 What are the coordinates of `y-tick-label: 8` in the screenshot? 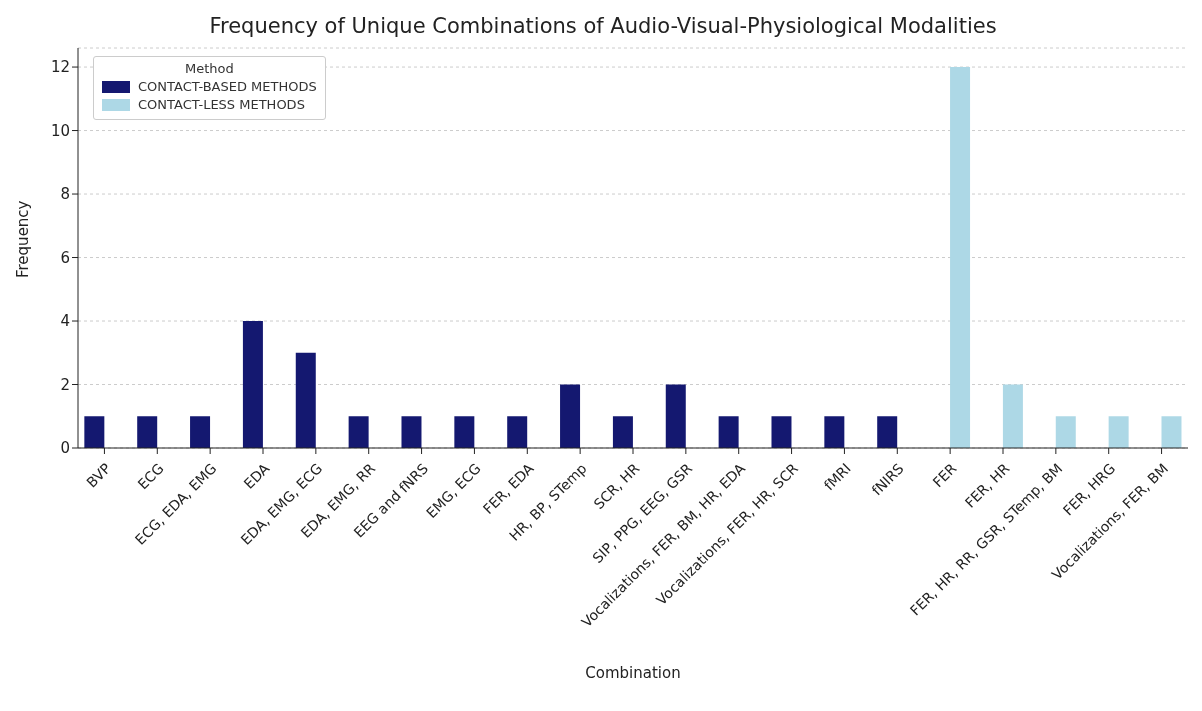 It's located at (65, 194).